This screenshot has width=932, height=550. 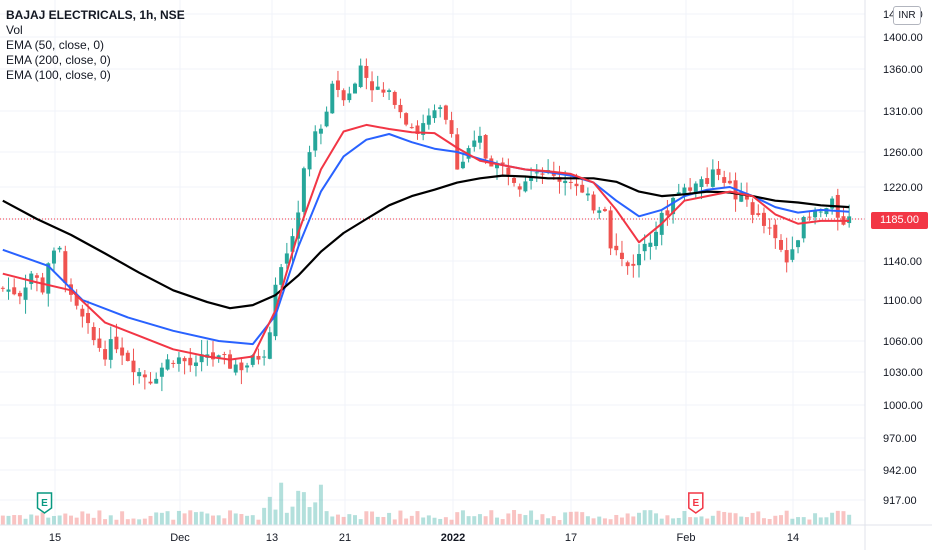 What do you see at coordinates (44, 503) in the screenshot?
I see `earnings-event-label: E` at bounding box center [44, 503].